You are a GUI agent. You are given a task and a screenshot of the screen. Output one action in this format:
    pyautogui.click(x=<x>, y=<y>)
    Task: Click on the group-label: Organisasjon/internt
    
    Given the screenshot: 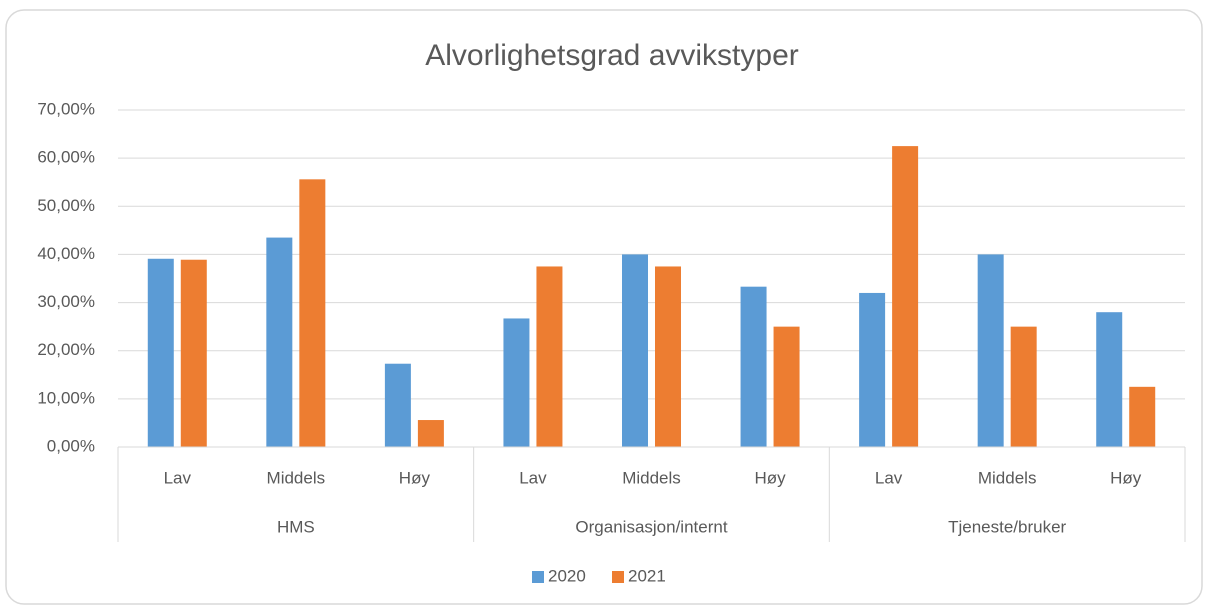 What is the action you would take?
    pyautogui.click(x=651, y=526)
    